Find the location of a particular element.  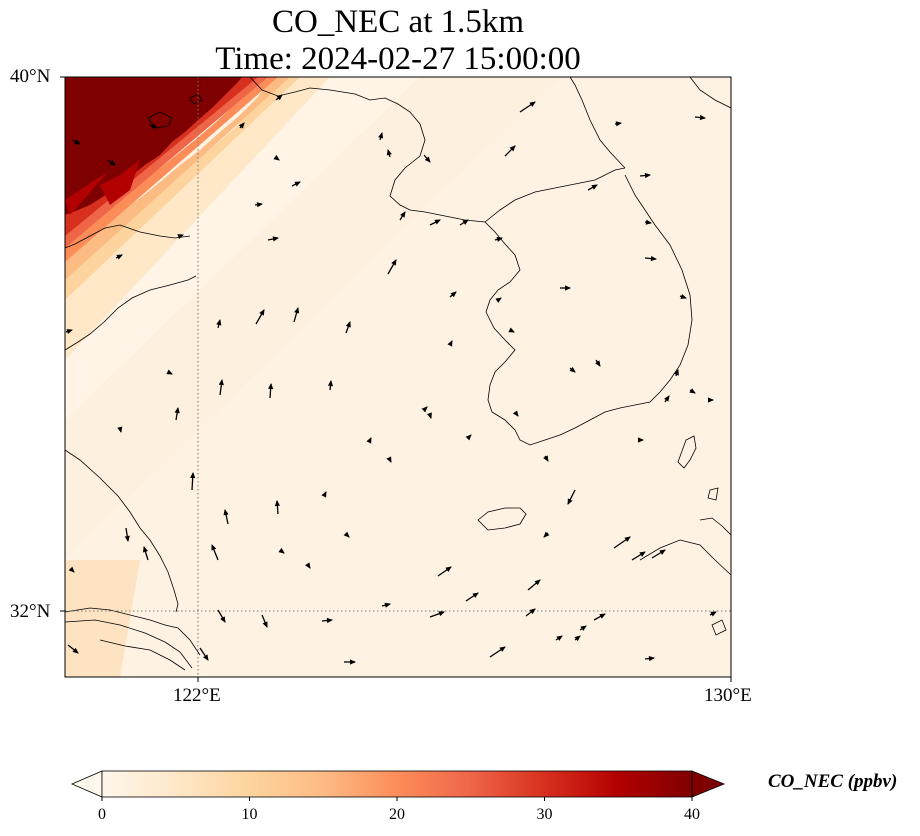

colorbar-tick-20: 20 is located at coordinates (397, 814).